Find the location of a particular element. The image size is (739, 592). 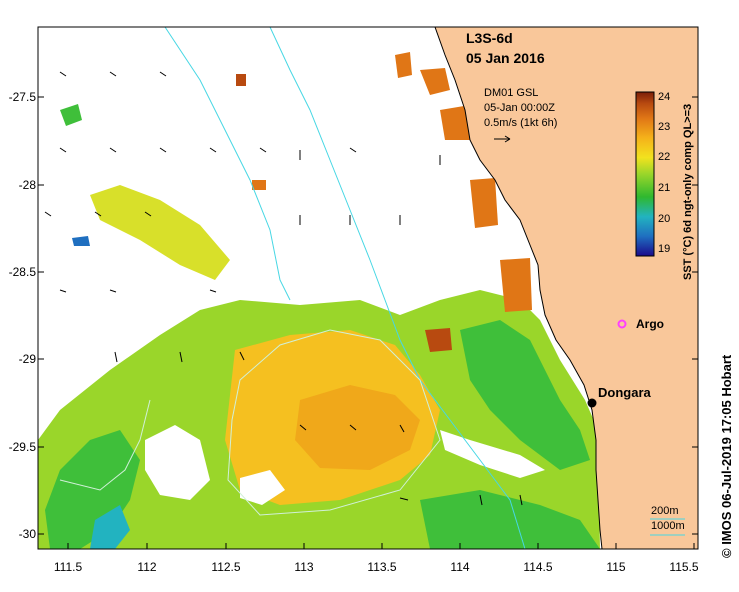

y-tick-label: -30 is located at coordinates (27, 534).